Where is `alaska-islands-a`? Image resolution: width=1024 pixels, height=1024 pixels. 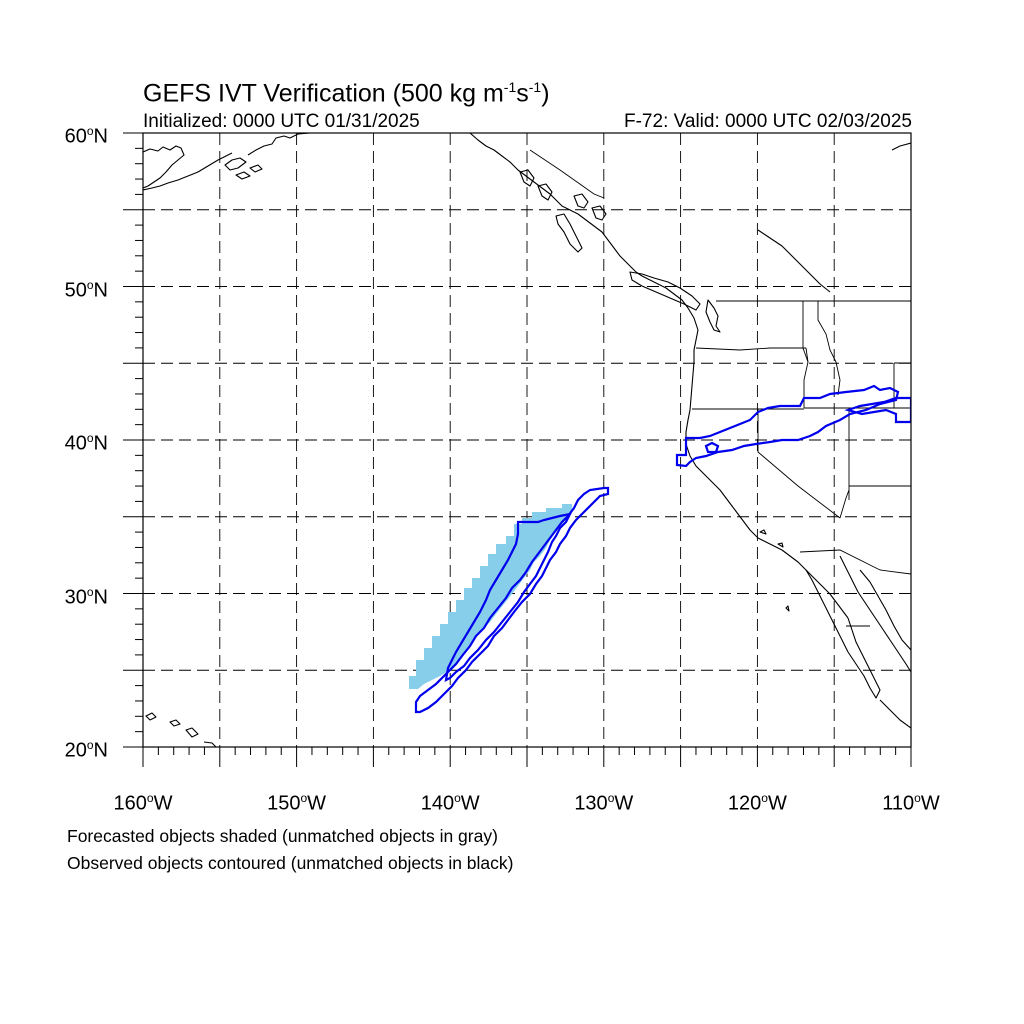
alaska-islands-a is located at coordinates (249, 172).